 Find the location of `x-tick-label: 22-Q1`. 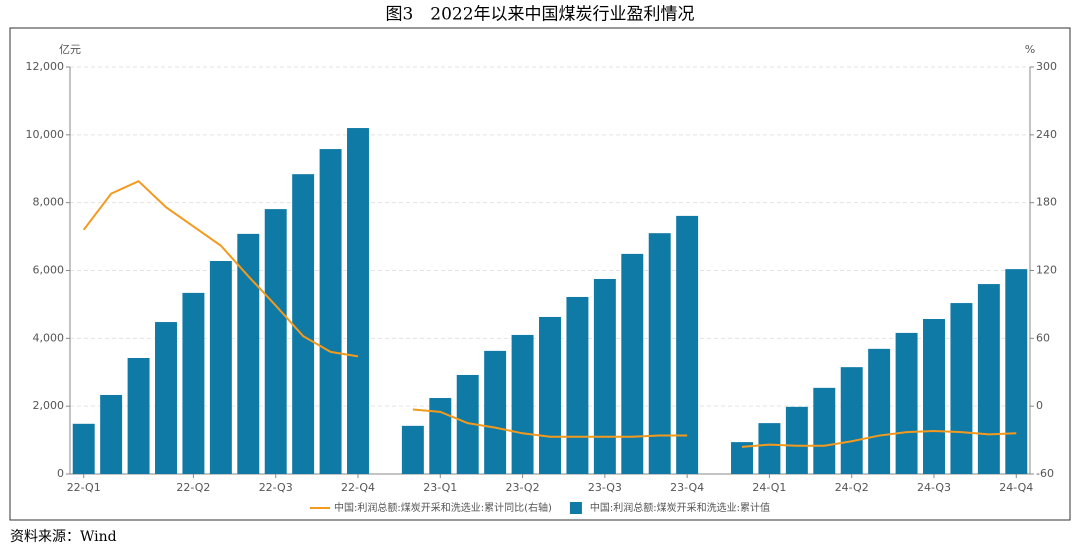

x-tick-label: 22-Q1 is located at coordinates (84, 487).